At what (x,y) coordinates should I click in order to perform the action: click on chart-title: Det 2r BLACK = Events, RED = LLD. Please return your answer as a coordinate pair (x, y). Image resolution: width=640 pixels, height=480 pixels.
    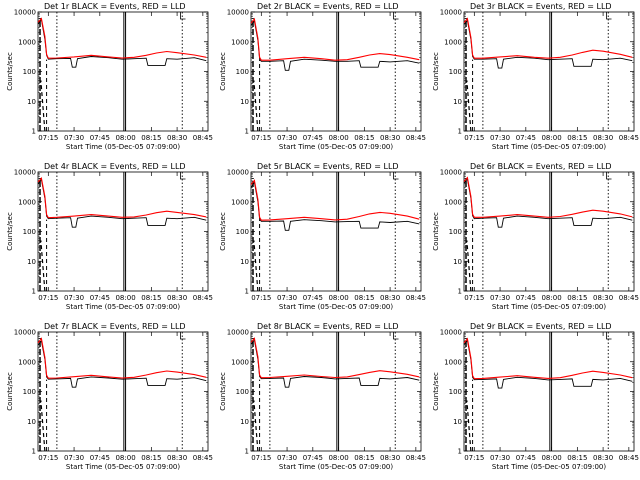
    Looking at the image, I should click on (328, 6).